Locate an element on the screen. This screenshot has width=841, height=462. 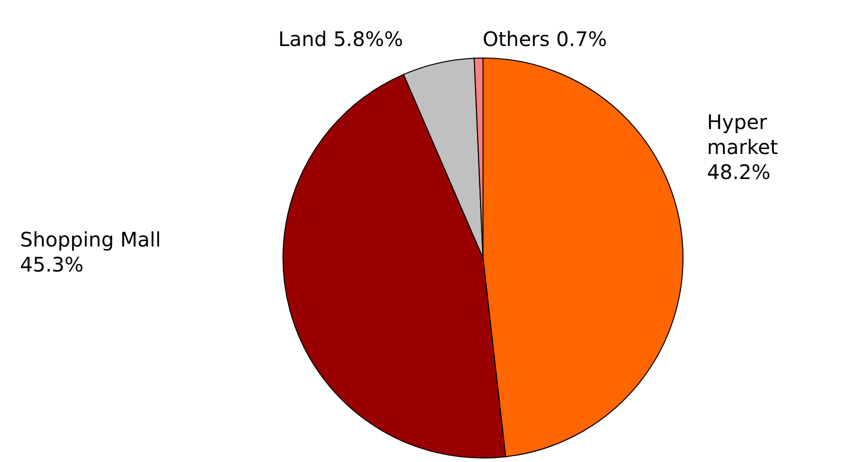
data-label: 48.2% is located at coordinates (739, 172).